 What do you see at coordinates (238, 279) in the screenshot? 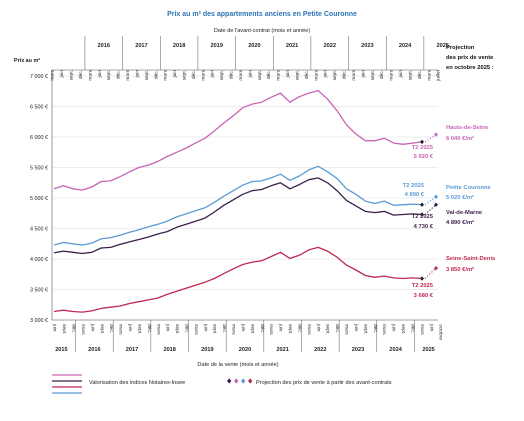
I see `series-line-seine-saint-denis` at bounding box center [238, 279].